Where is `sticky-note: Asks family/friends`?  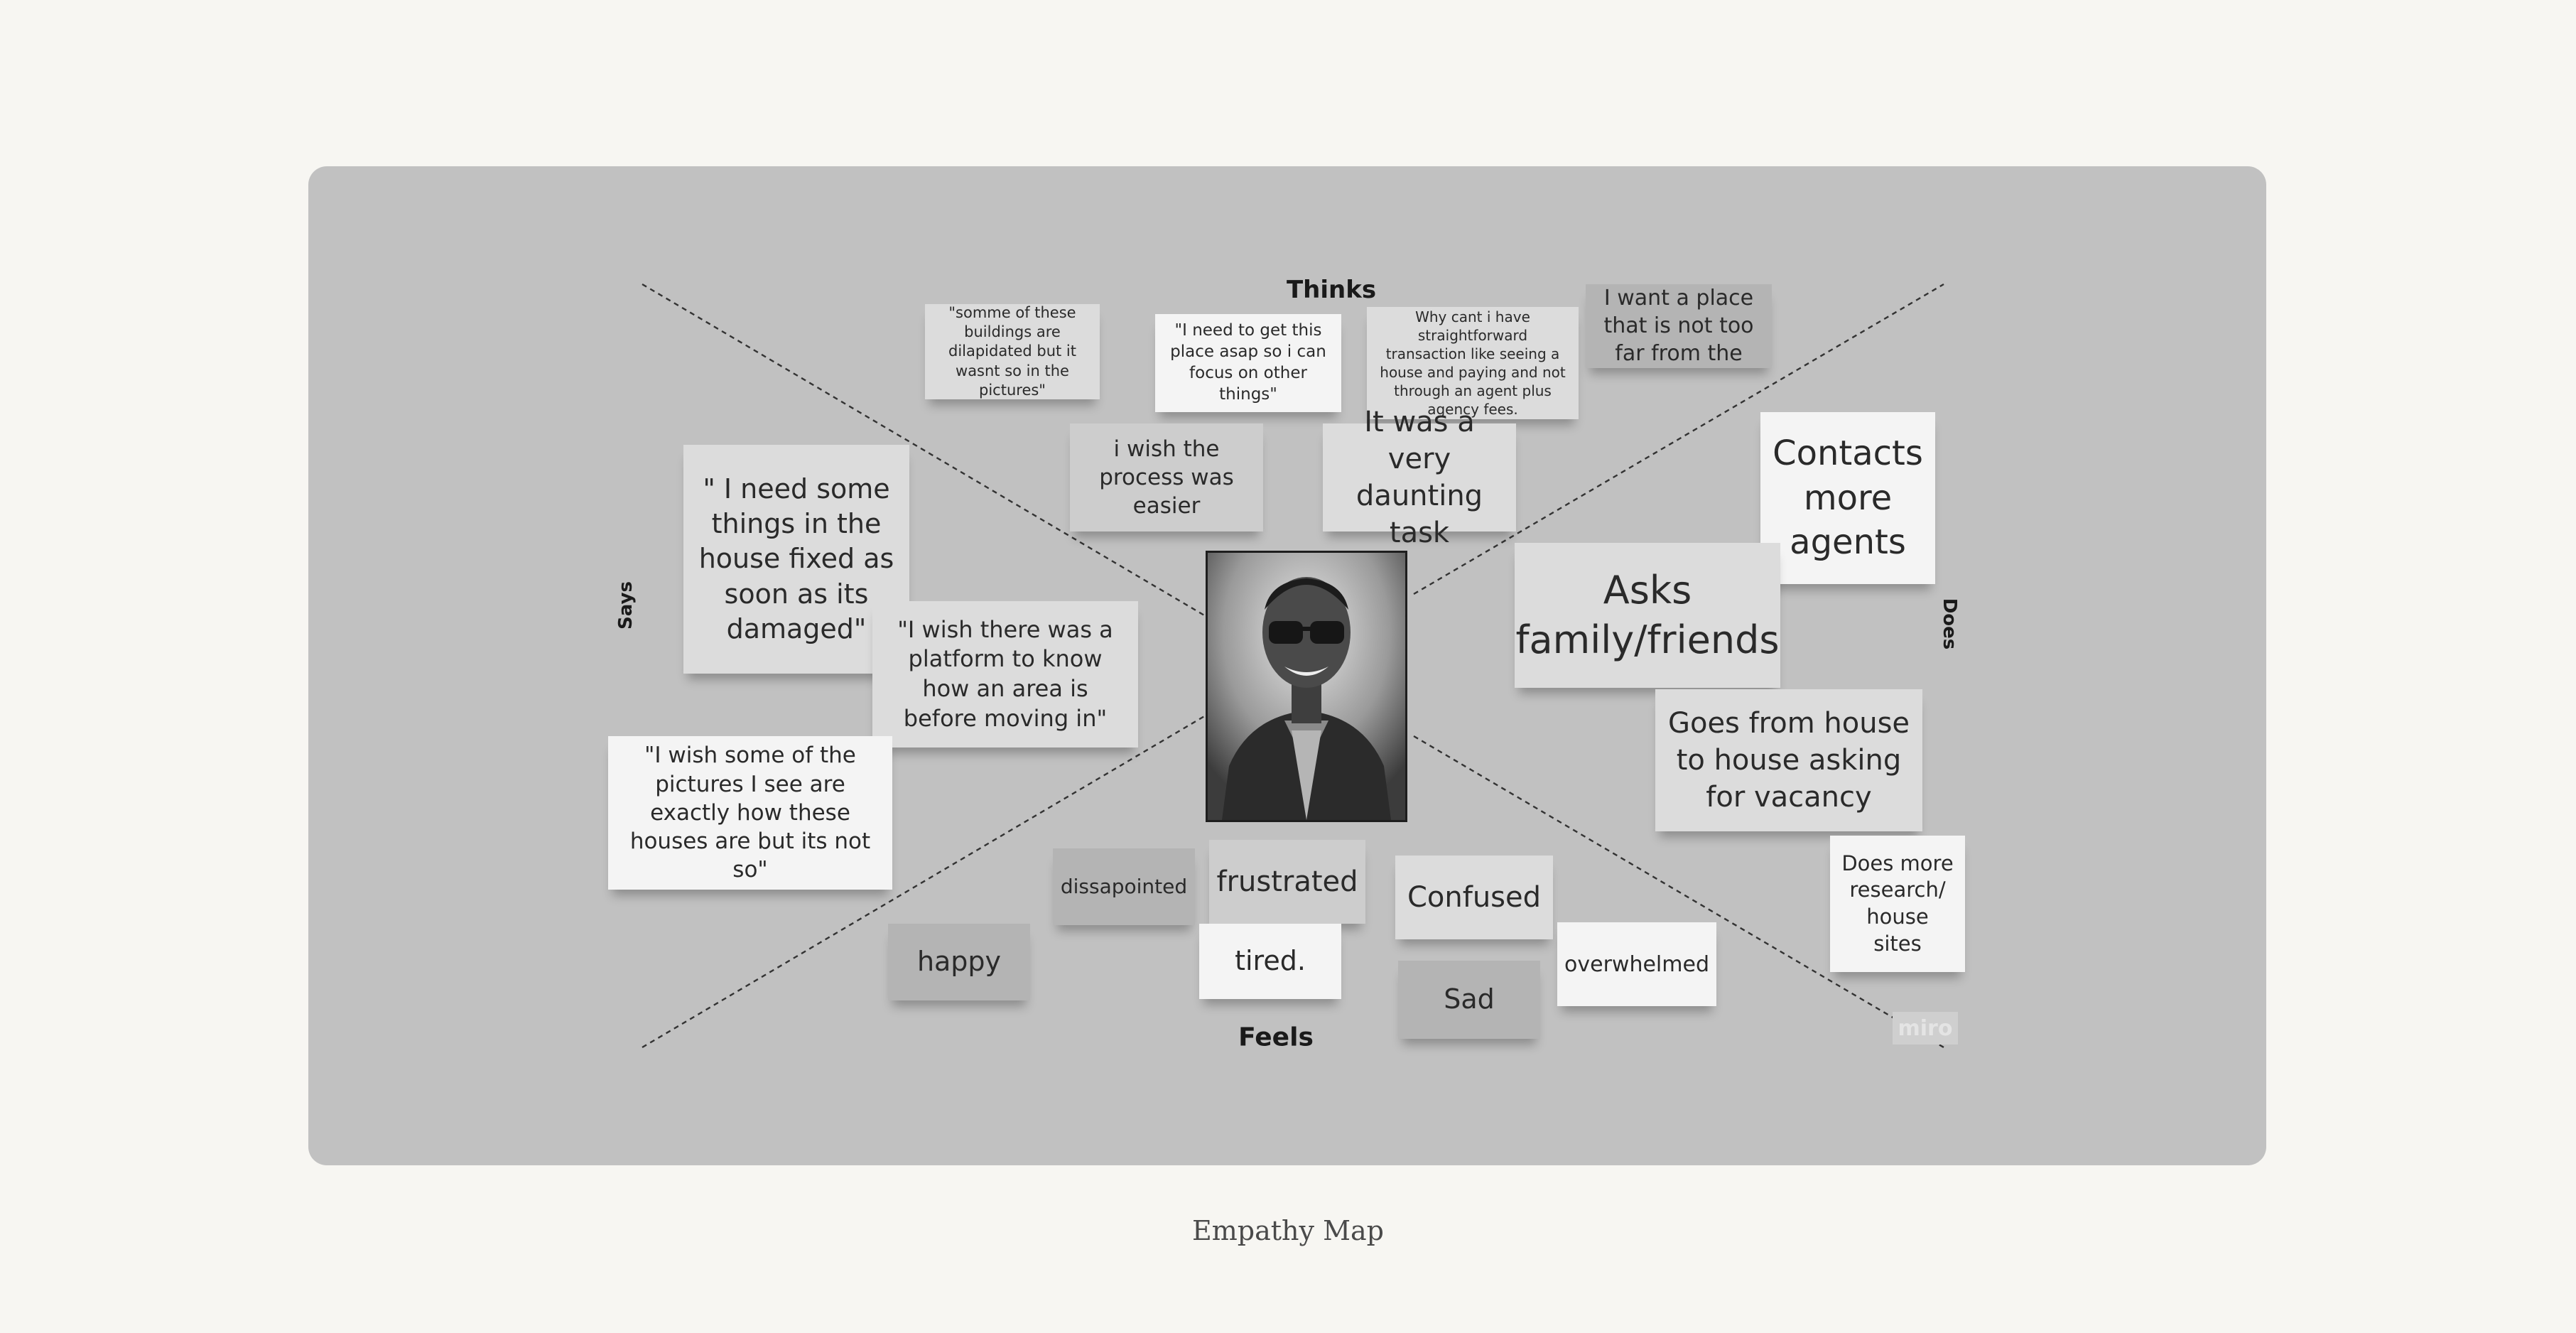
sticky-note: Asks family/friends is located at coordinates (1647, 615).